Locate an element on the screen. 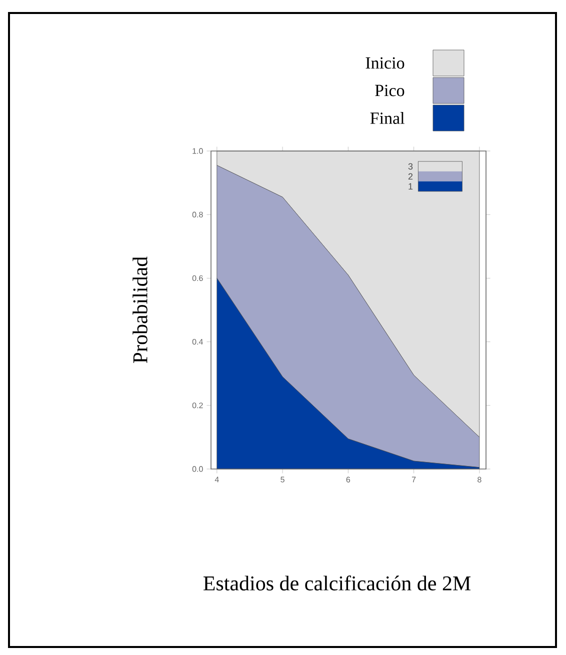 Image resolution: width=566 pixels, height=655 pixels. legend-label: Pico is located at coordinates (389, 90).